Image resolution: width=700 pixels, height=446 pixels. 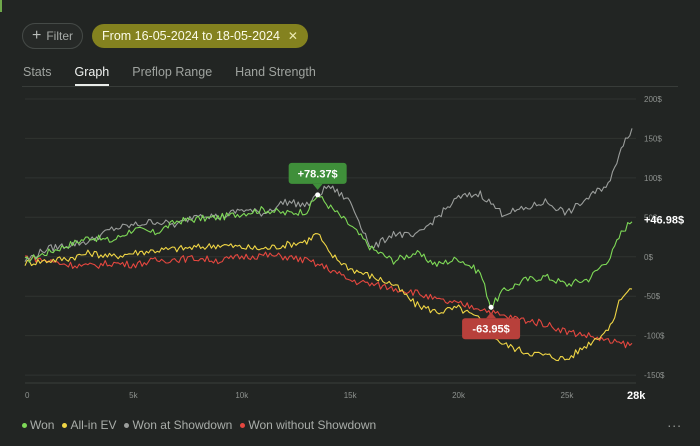 I want to click on filter-button-label: Filter, so click(x=60, y=36).